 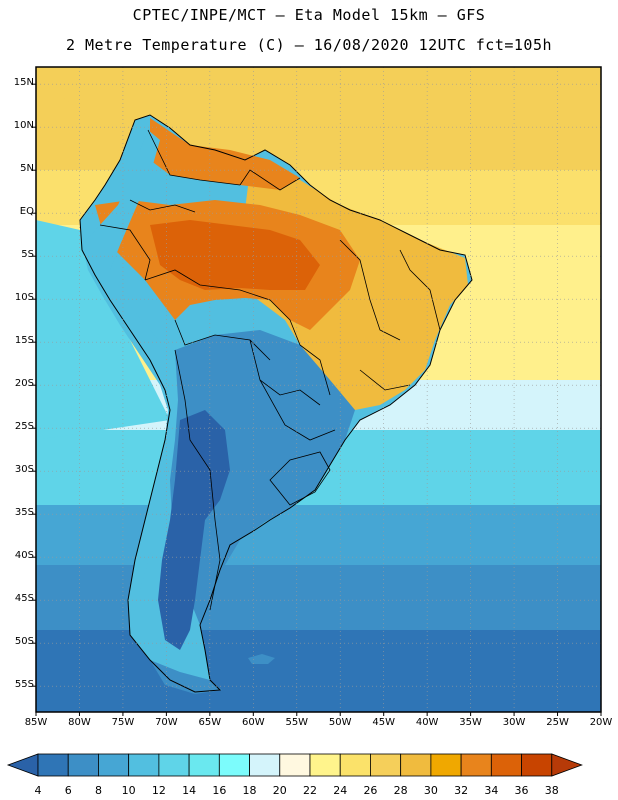 I want to click on patagonia-cold-region, so click(x=194, y=530).